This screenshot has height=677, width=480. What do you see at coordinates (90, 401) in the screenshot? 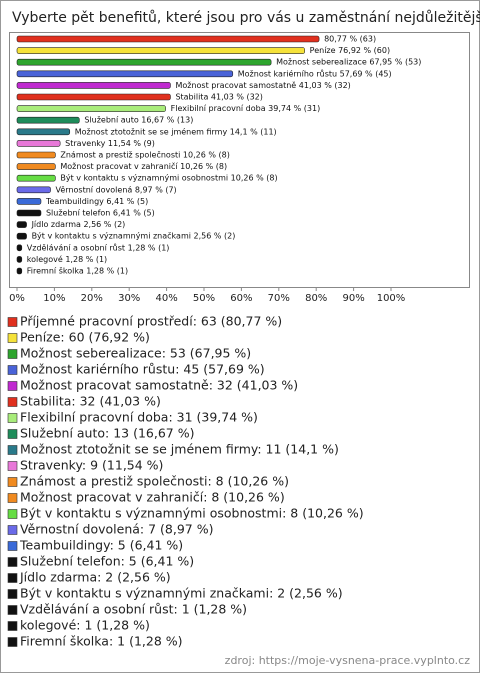
I see `legend-label: Stabilita: 32 (41,03 %)` at bounding box center [90, 401].